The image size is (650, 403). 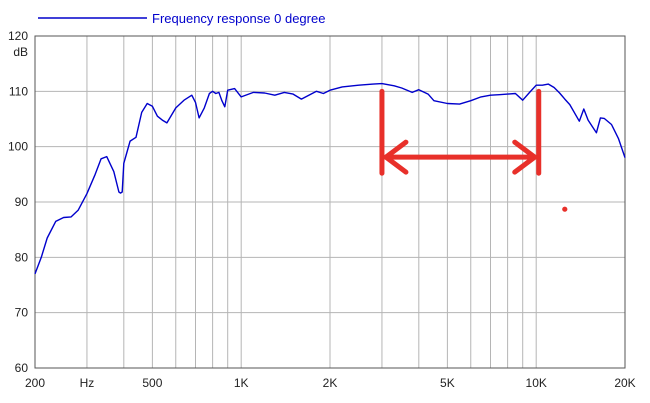 I want to click on y-tick-label: 80, so click(x=22, y=257).